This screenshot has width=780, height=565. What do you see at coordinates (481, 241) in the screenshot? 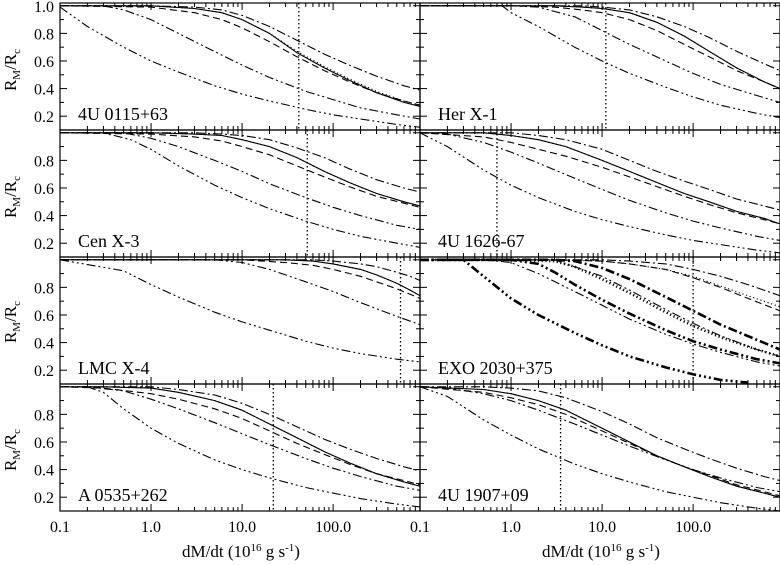
I see `panel-label: 4U 1626-67` at bounding box center [481, 241].